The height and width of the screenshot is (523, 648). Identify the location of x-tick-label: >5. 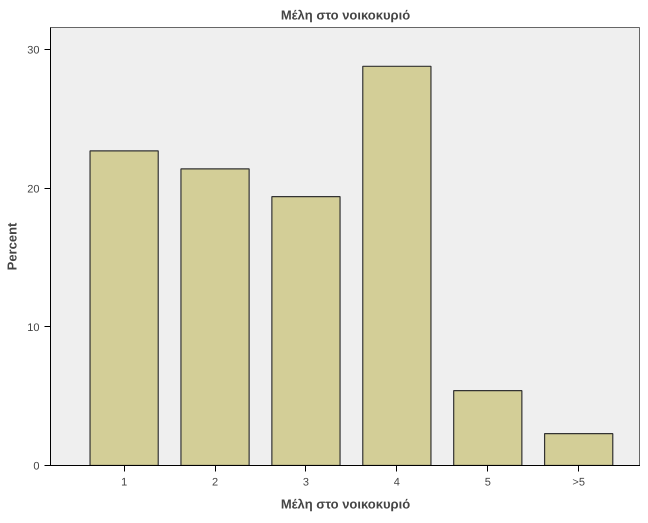
(578, 482).